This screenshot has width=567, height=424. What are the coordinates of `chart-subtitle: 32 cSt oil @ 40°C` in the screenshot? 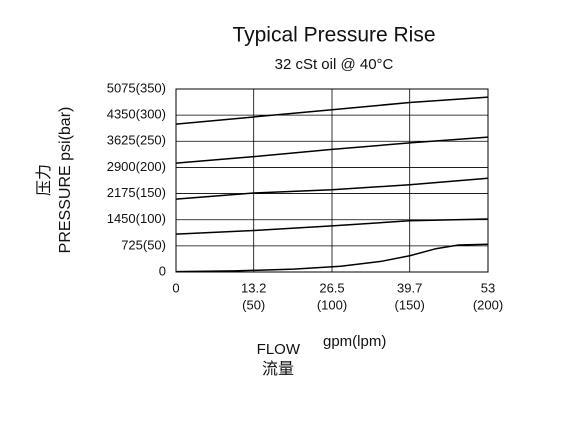 It's located at (334, 64).